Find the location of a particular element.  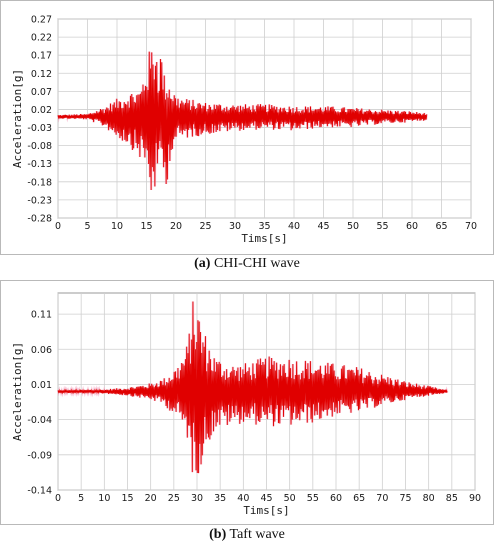

taft-x-tick-label: 20 is located at coordinates (151, 498).